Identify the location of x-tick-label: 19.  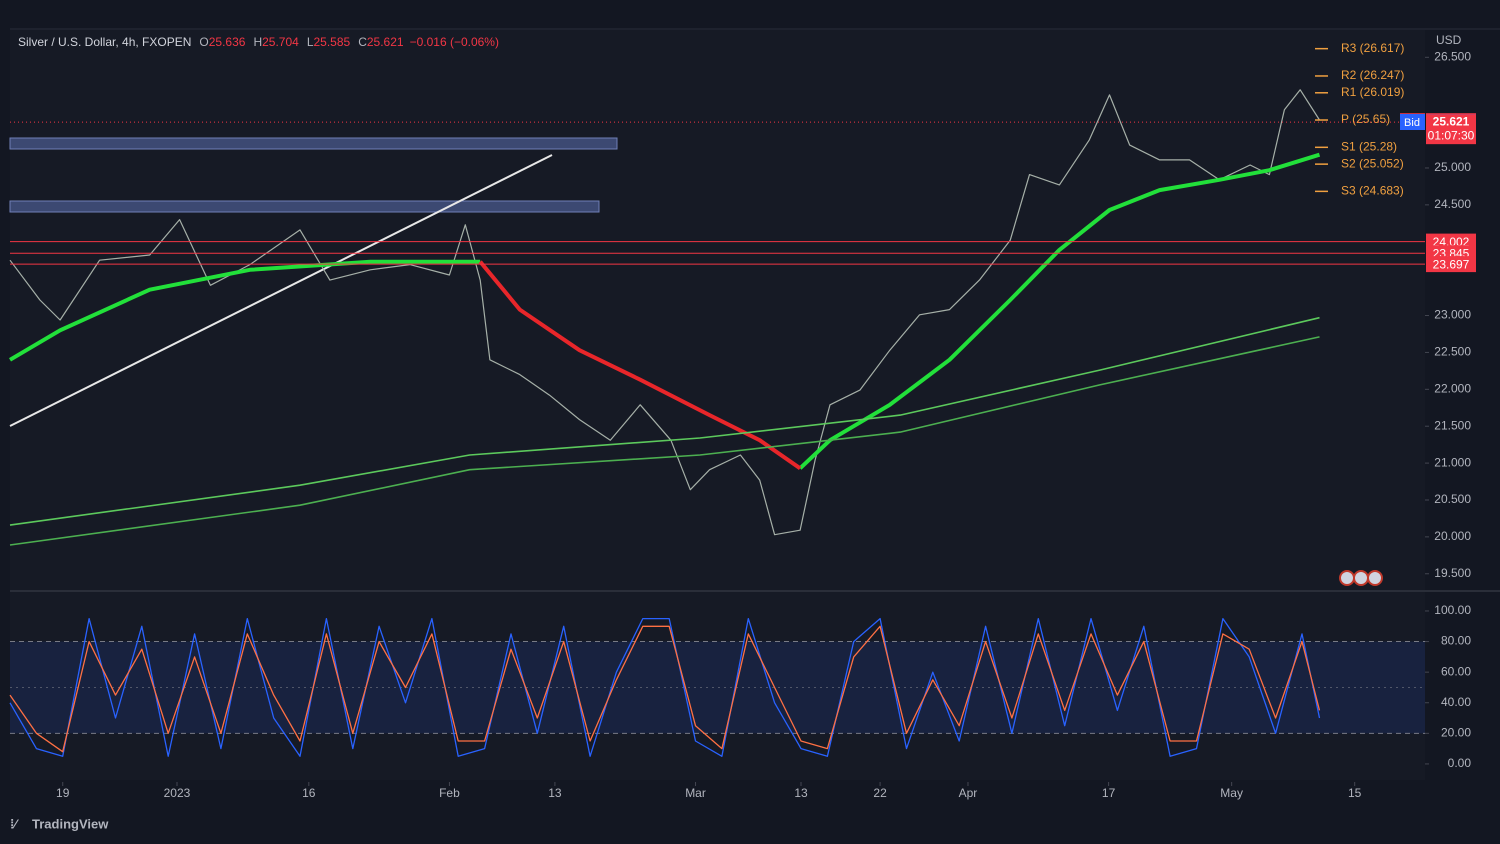
(63, 793).